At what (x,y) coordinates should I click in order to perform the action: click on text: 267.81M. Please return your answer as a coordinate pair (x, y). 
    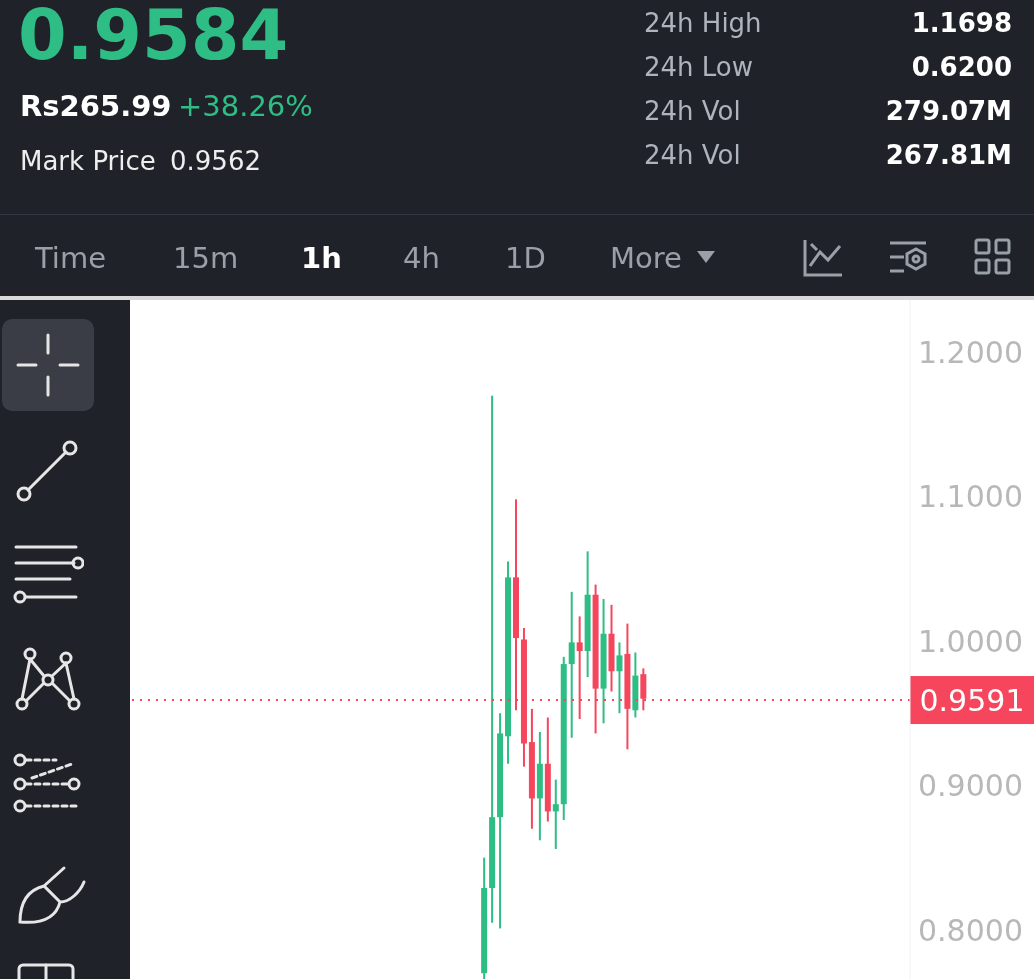
    Looking at the image, I should click on (948, 155).